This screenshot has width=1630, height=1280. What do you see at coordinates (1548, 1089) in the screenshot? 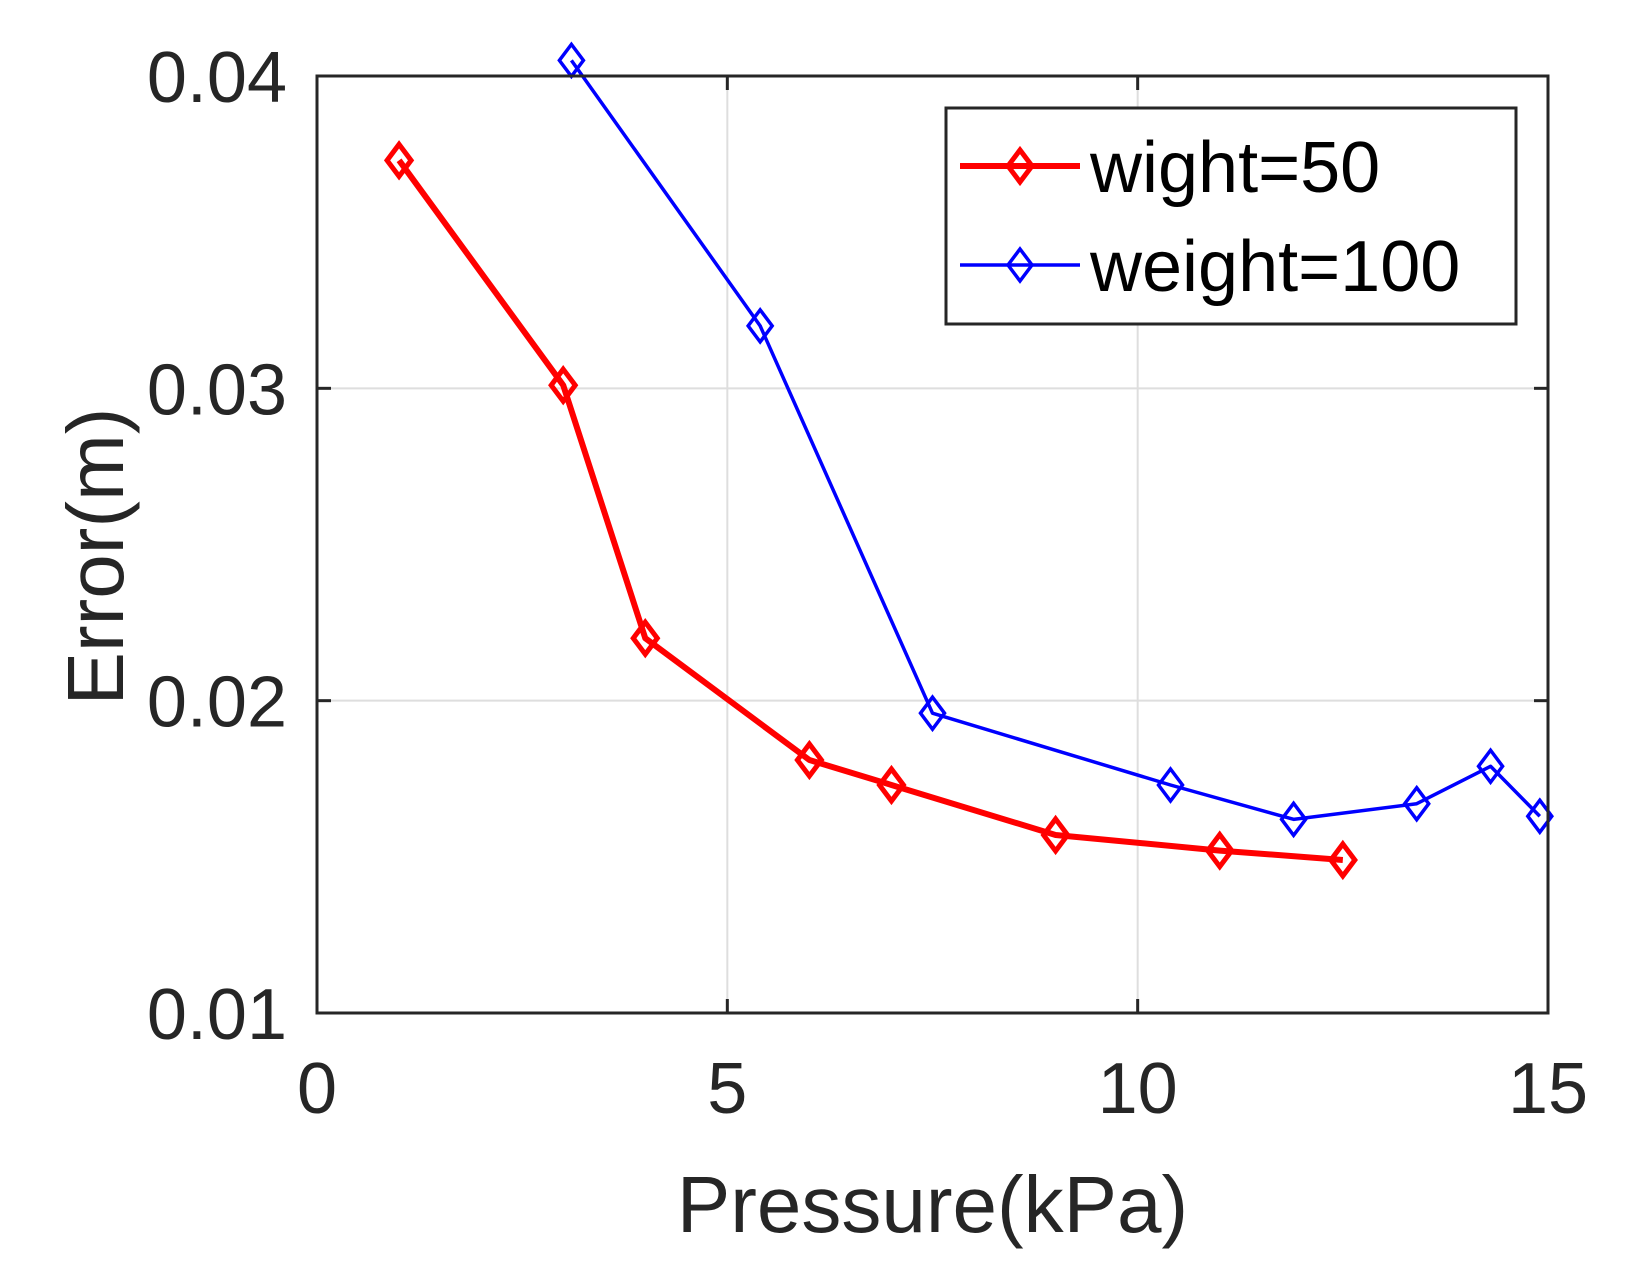
I see `x-tick-label-15: 15` at bounding box center [1548, 1089].